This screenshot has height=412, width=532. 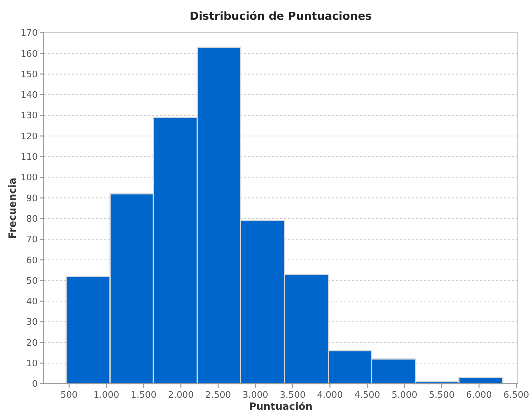 What do you see at coordinates (29, 179) in the screenshot?
I see `y-tick-label: 100` at bounding box center [29, 179].